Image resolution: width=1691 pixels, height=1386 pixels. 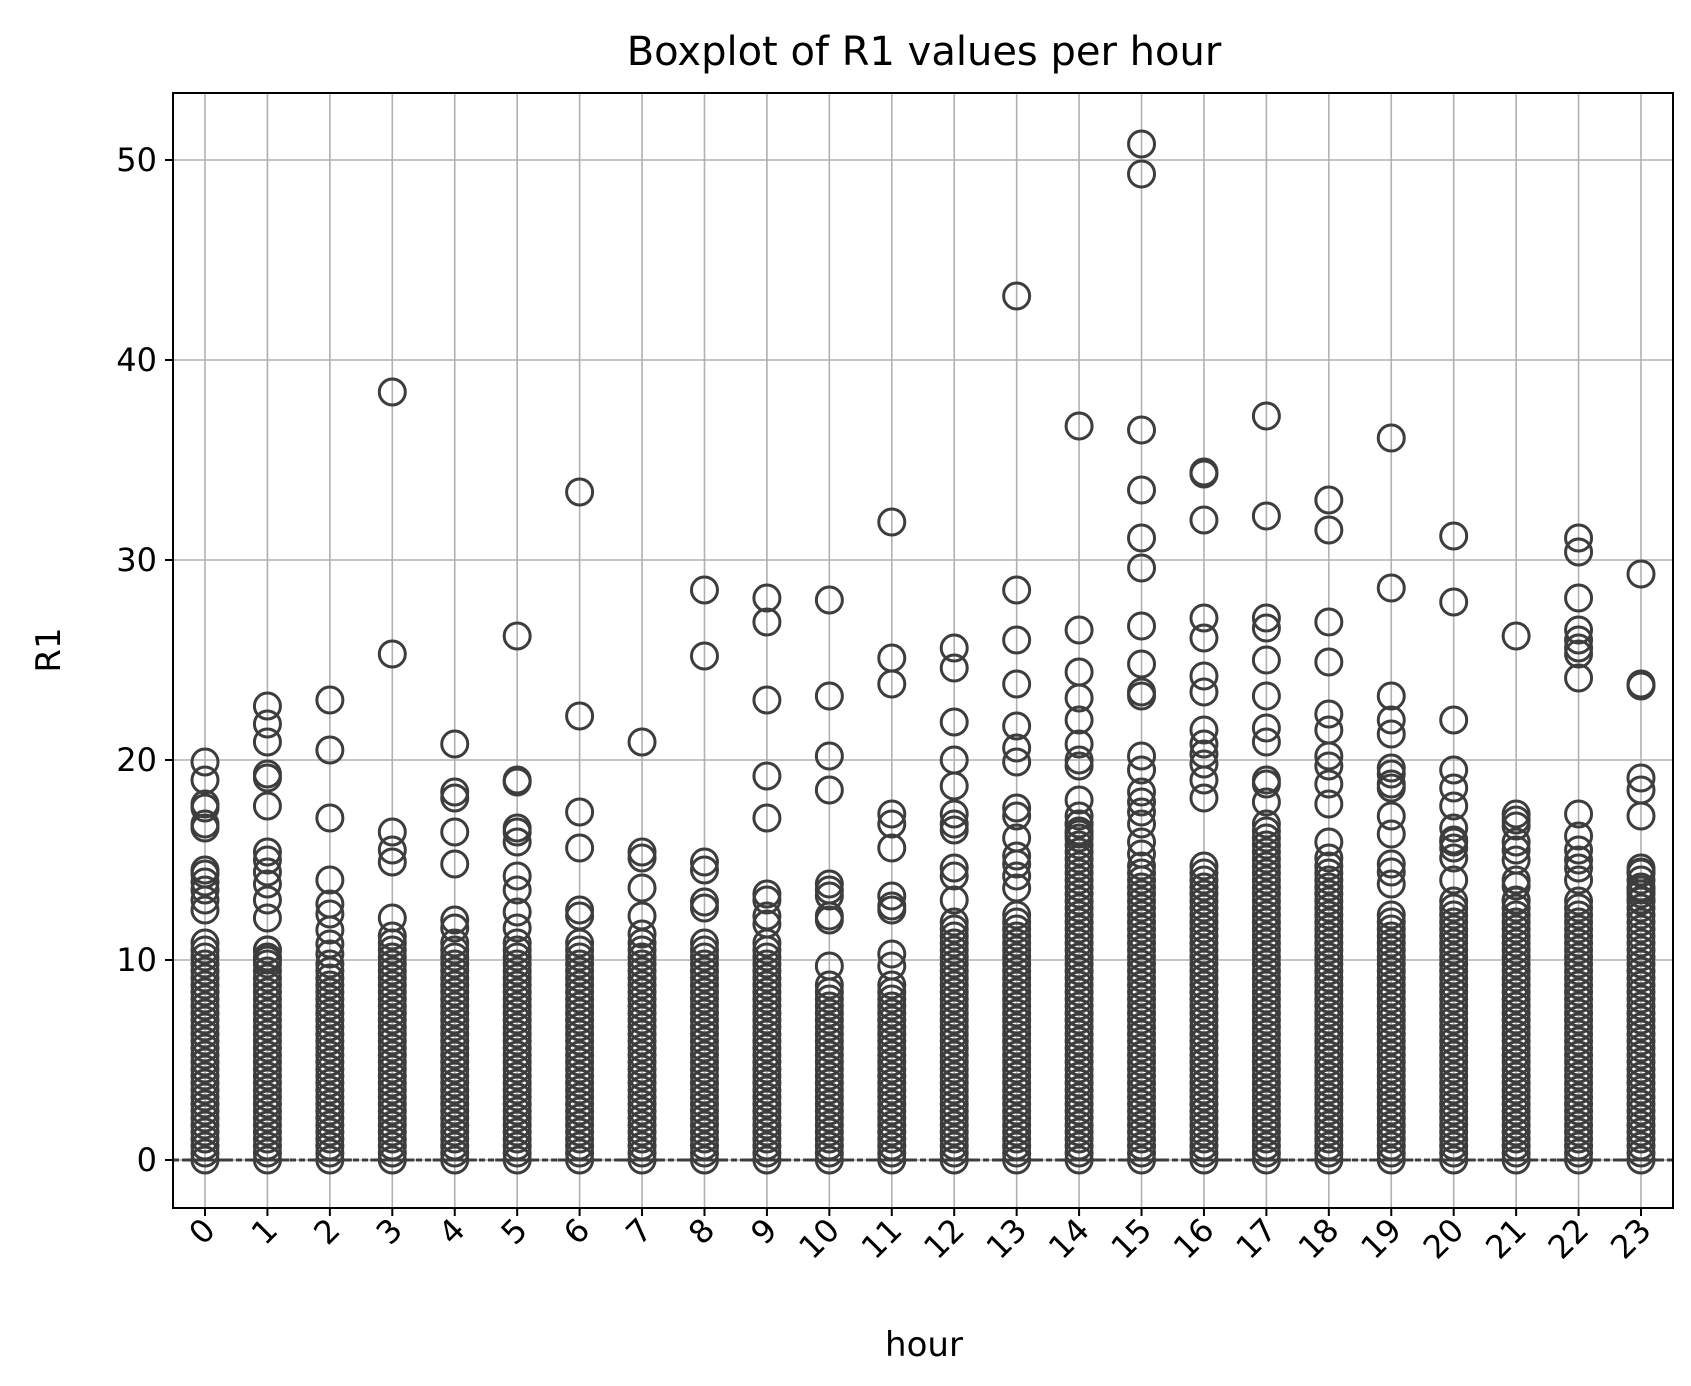 I want to click on x-tick-label: 7, so click(x=638, y=1231).